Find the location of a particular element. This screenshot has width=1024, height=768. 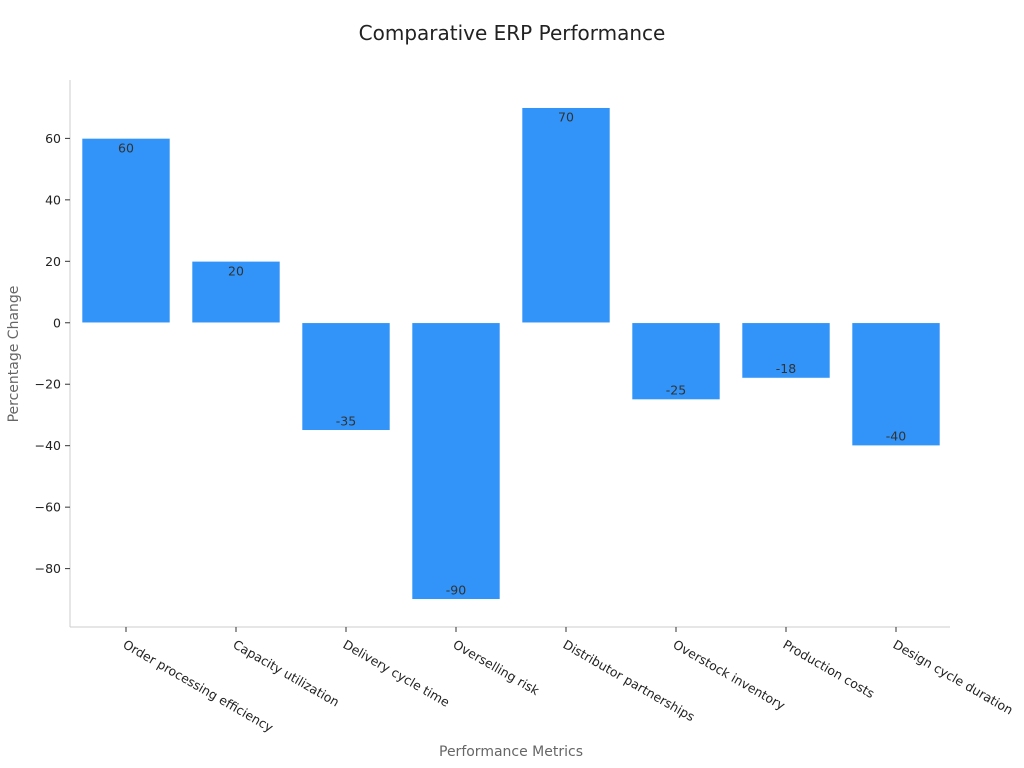

data-label: -35 is located at coordinates (346, 420).